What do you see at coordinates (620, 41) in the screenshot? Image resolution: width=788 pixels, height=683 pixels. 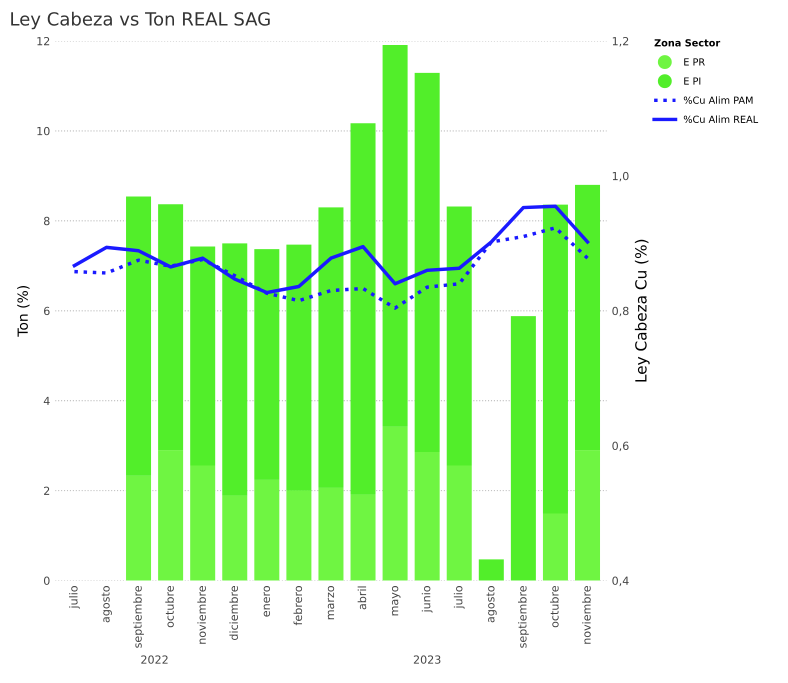 I see `y2-tick-label: 1,2` at bounding box center [620, 41].